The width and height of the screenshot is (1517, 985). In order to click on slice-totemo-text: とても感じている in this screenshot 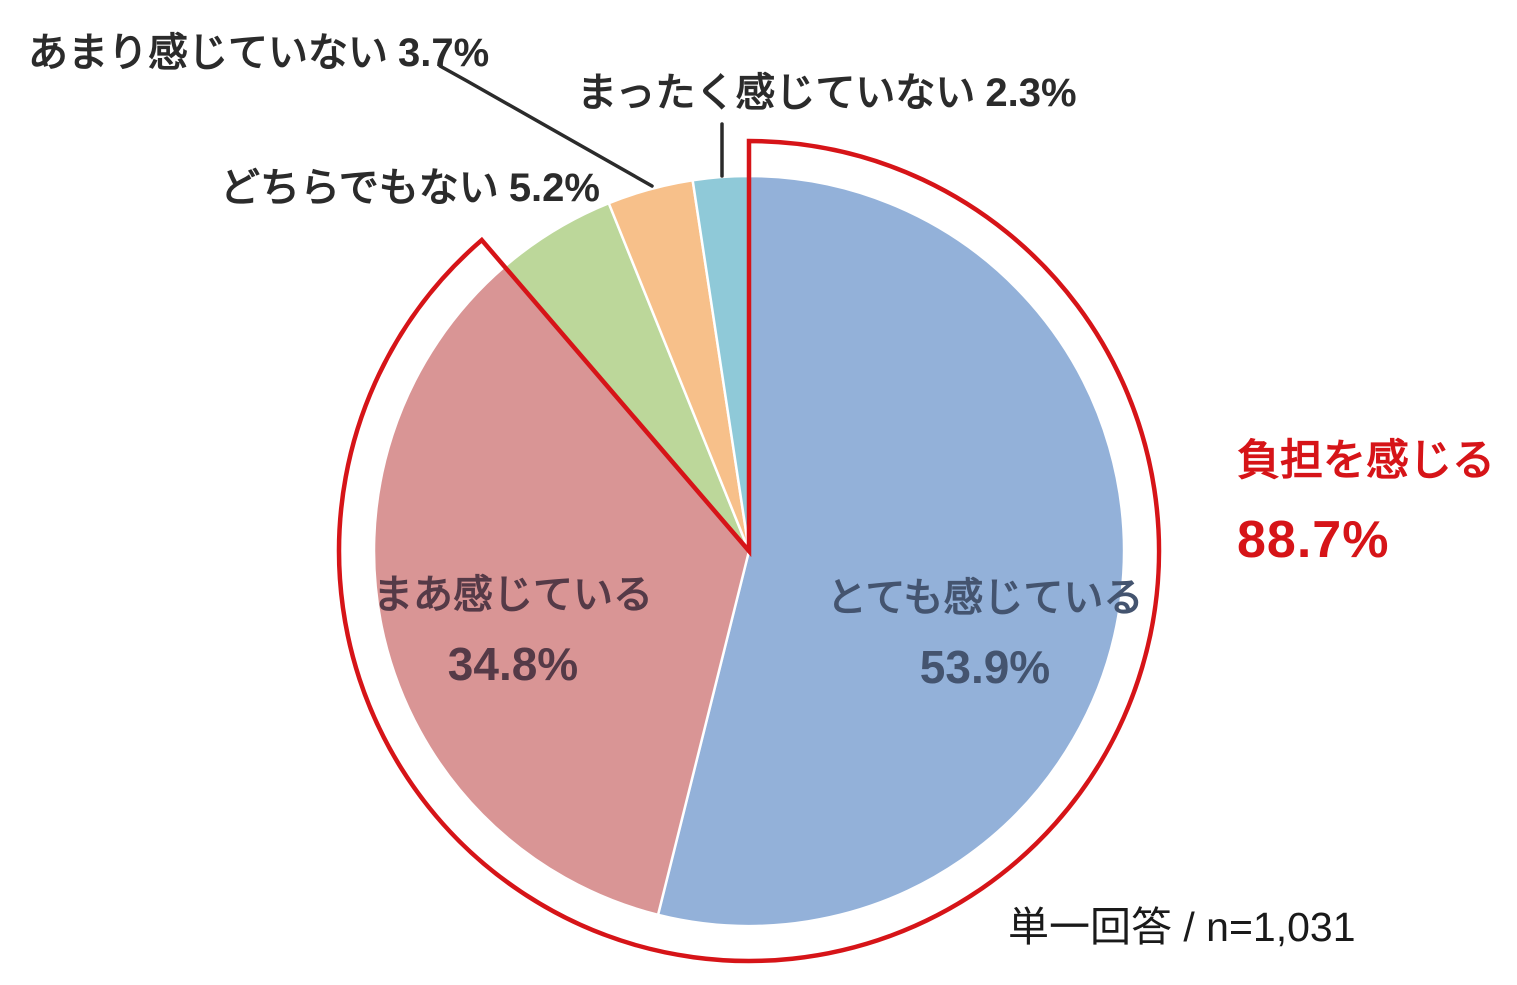, I will do `click(985, 598)`.